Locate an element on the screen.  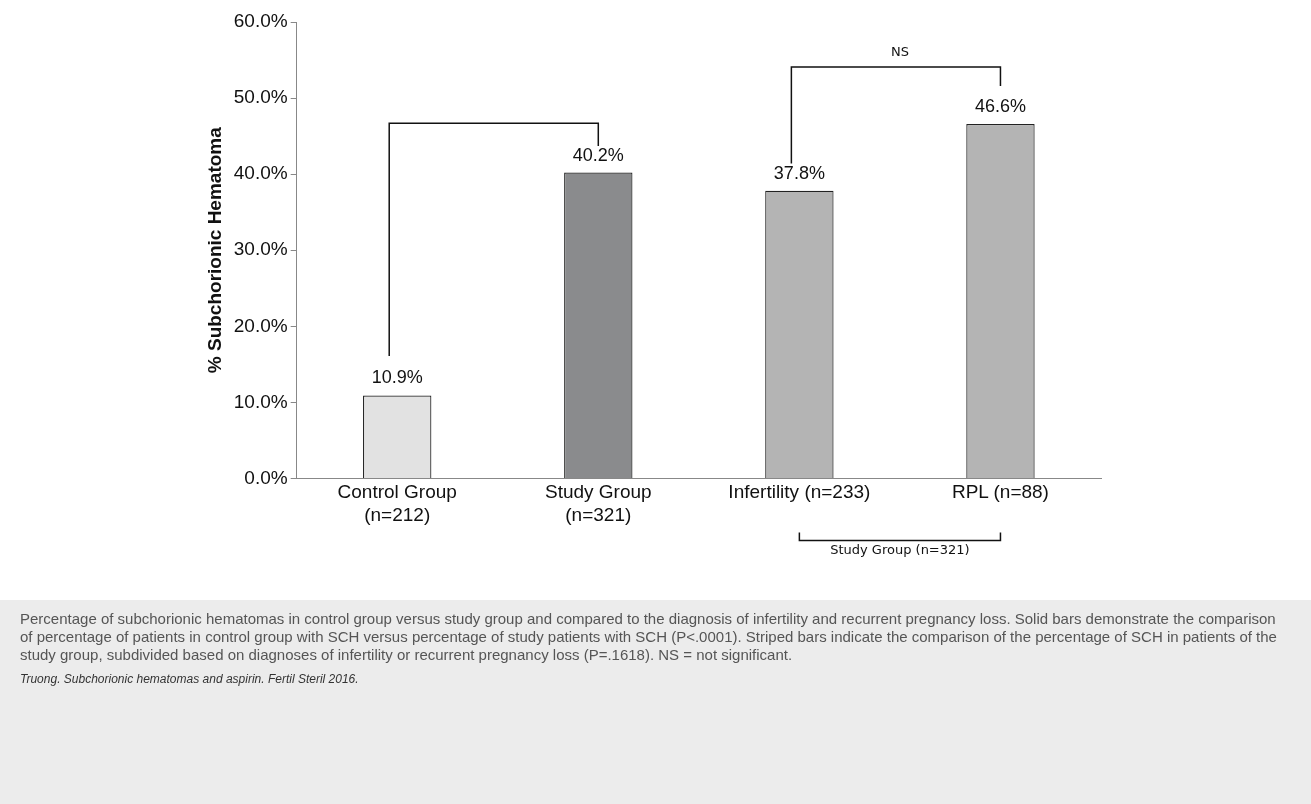
text: Study Group (n=321) is located at coordinates (900, 550).